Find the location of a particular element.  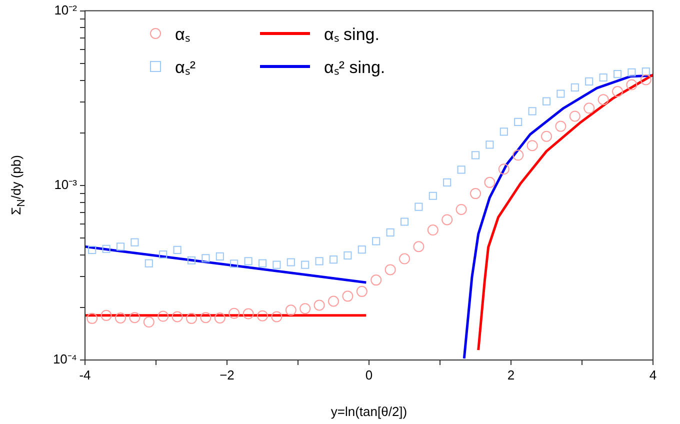

legend-label: αₛ² sing. is located at coordinates (355, 67).